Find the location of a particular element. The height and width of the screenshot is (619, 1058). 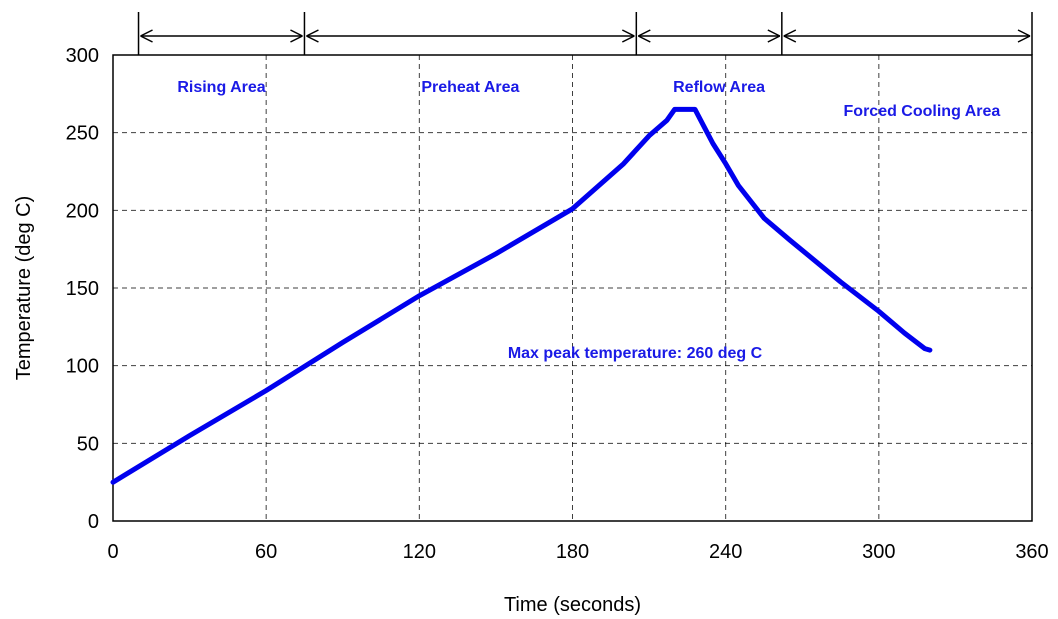

x-tick-label: 120 is located at coordinates (419, 552).